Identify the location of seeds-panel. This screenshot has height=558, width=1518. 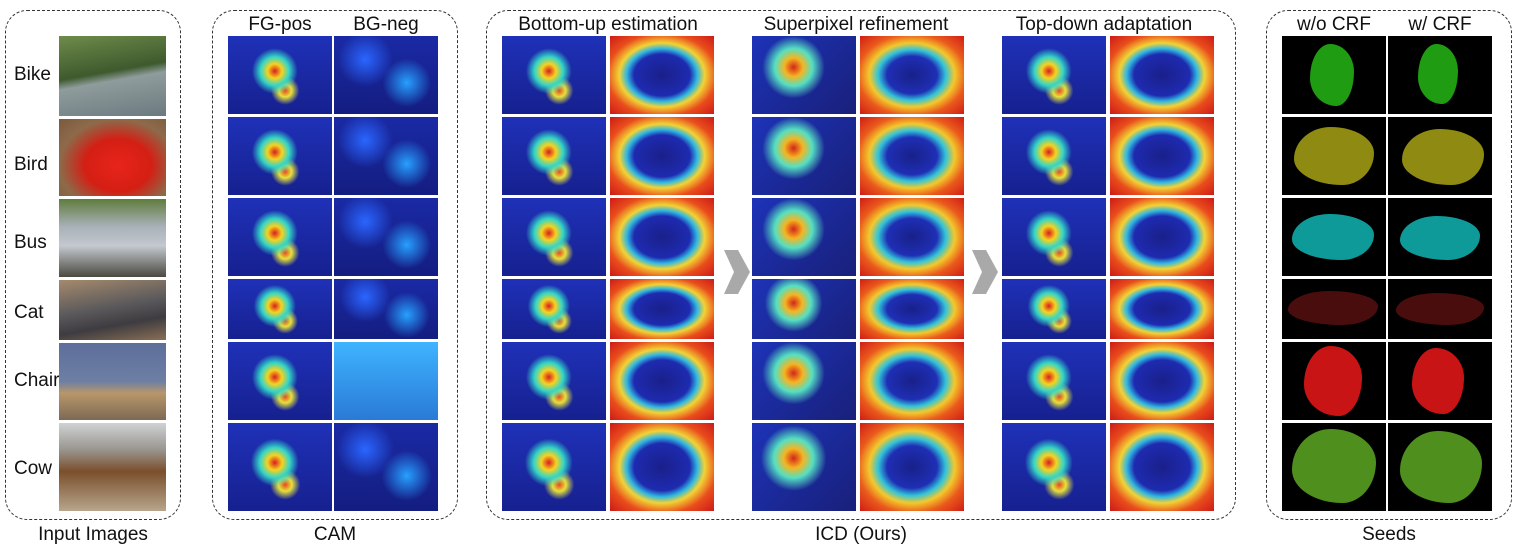
(1389, 265).